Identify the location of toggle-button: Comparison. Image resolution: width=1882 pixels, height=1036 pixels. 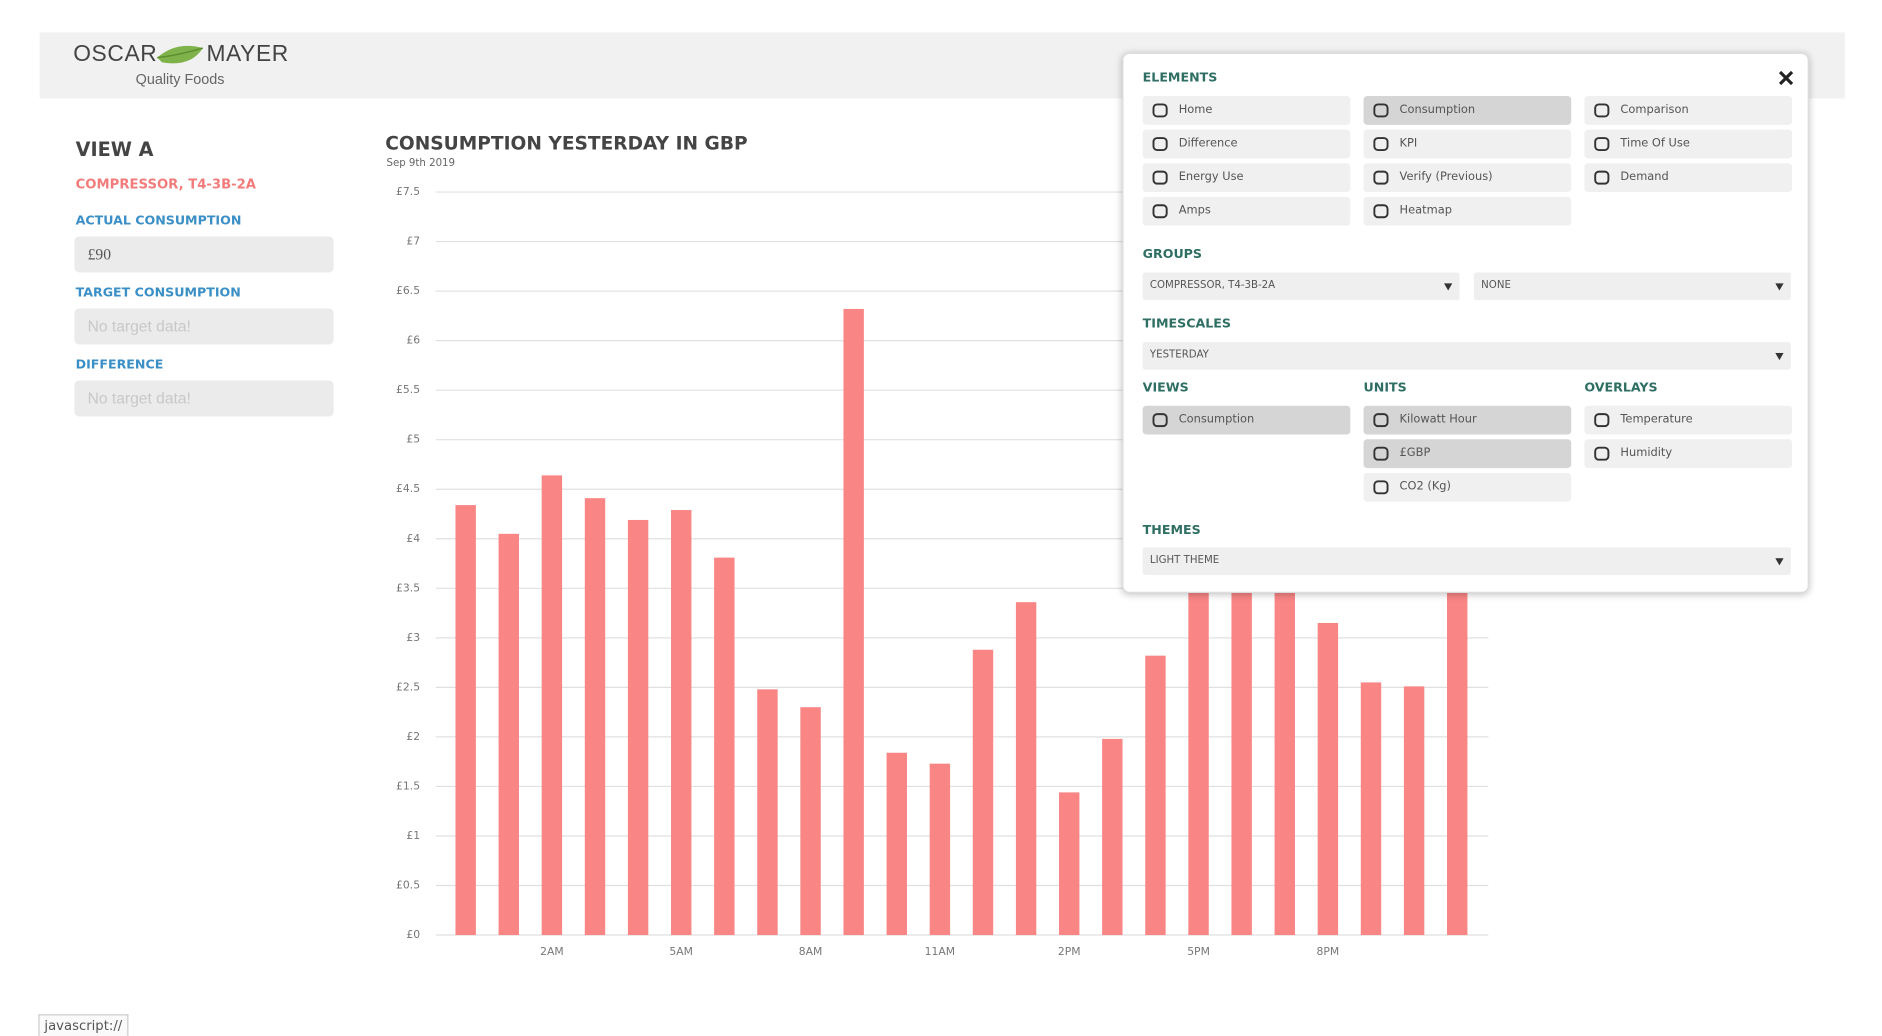
(1688, 110).